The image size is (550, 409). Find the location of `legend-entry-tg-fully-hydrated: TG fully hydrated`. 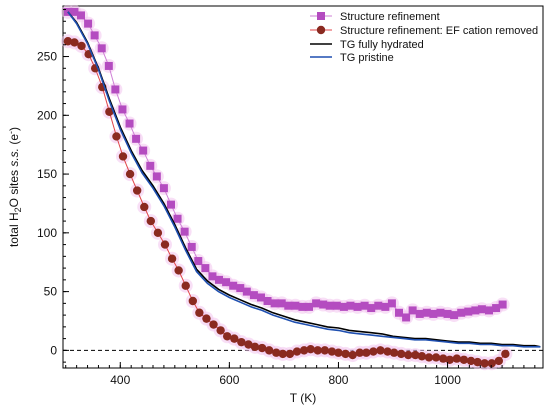

legend-entry-tg-fully-hydrated: TG fully hydrated is located at coordinates (367, 45).